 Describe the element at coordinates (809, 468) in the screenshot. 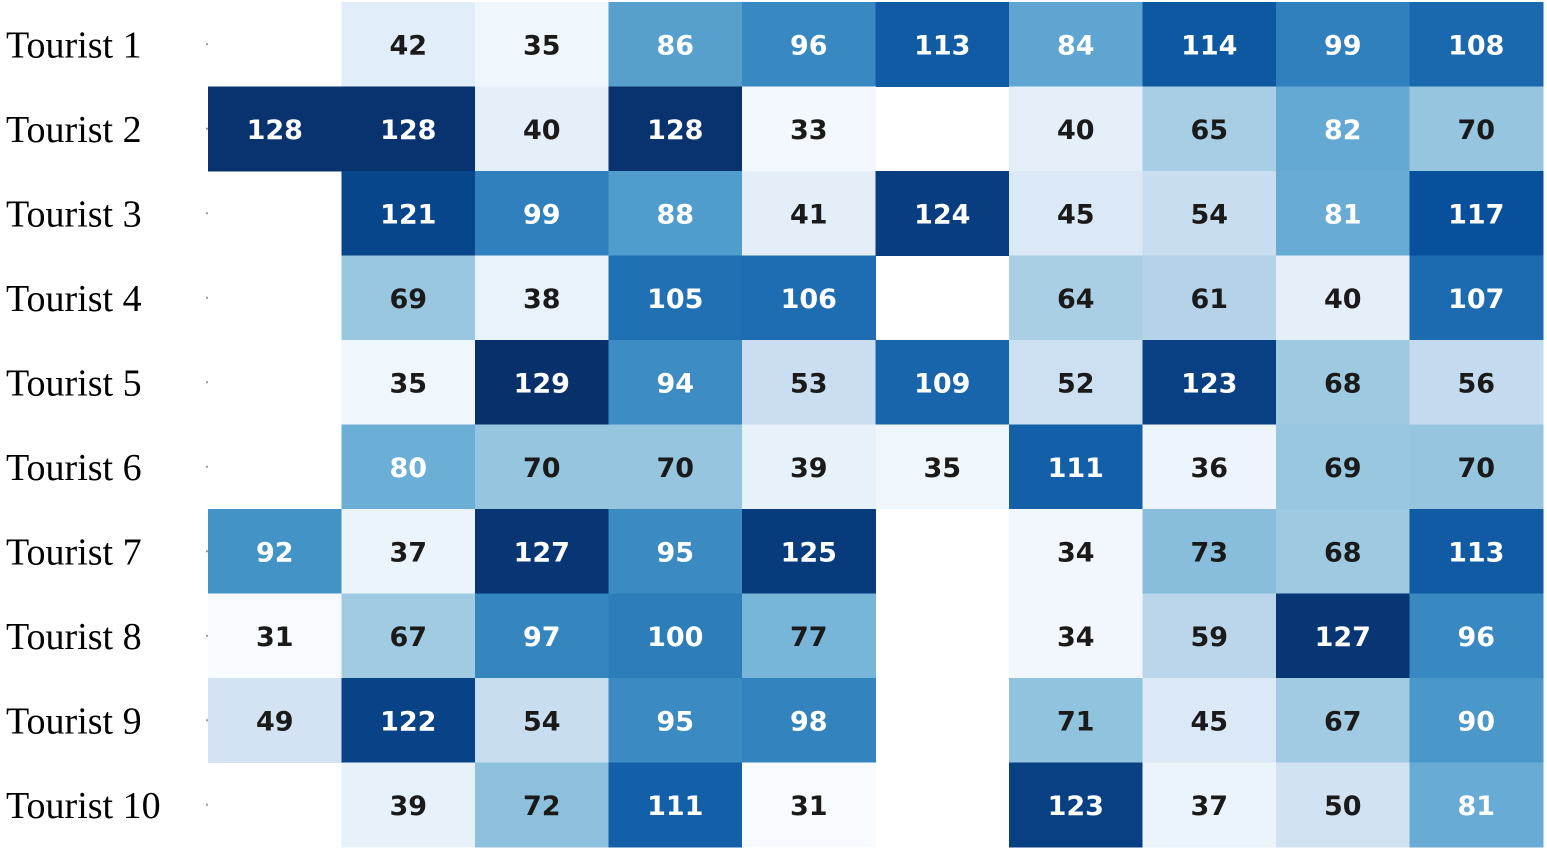

I see `cell-value-label: 39` at that location.